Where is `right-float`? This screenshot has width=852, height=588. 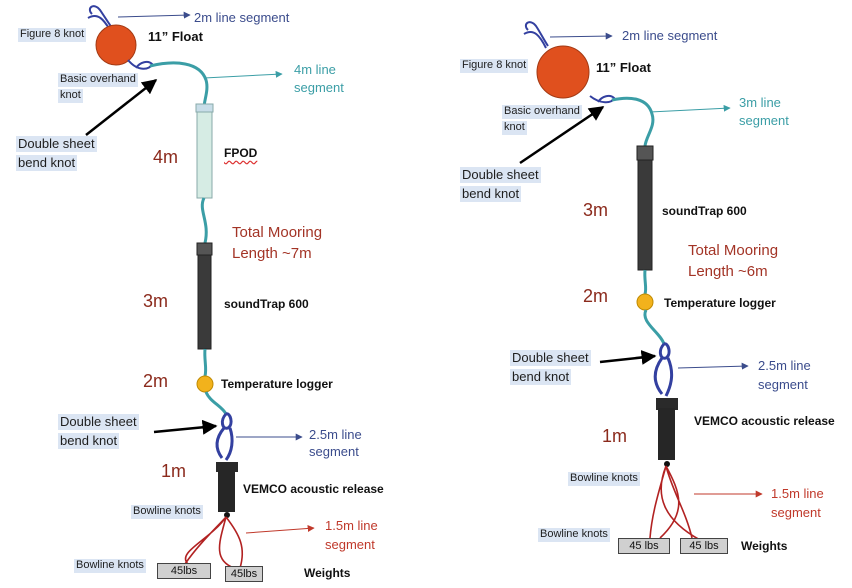
right-float is located at coordinates (563, 72).